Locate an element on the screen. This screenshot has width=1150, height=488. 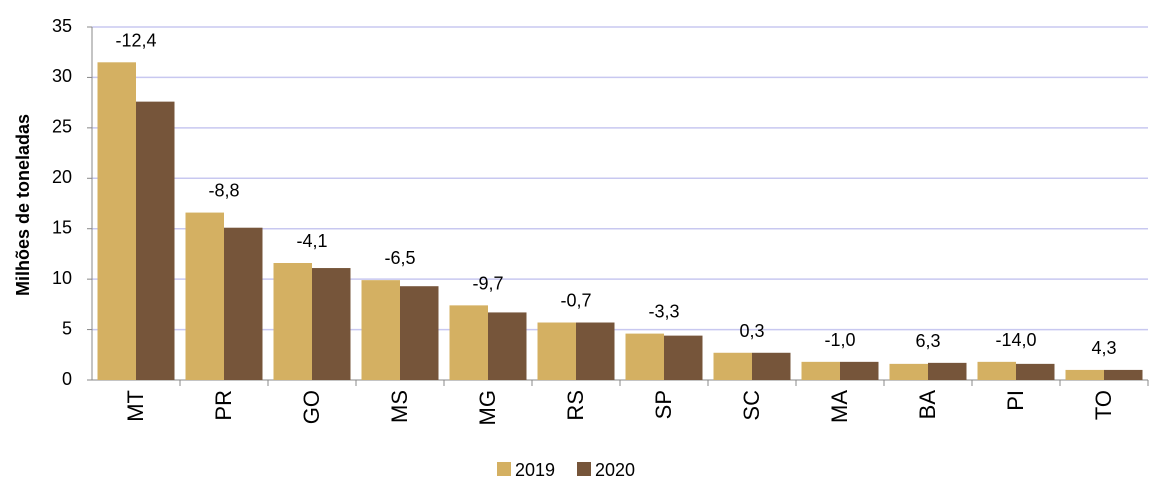
x-tick-label: PI is located at coordinates (1015, 400).